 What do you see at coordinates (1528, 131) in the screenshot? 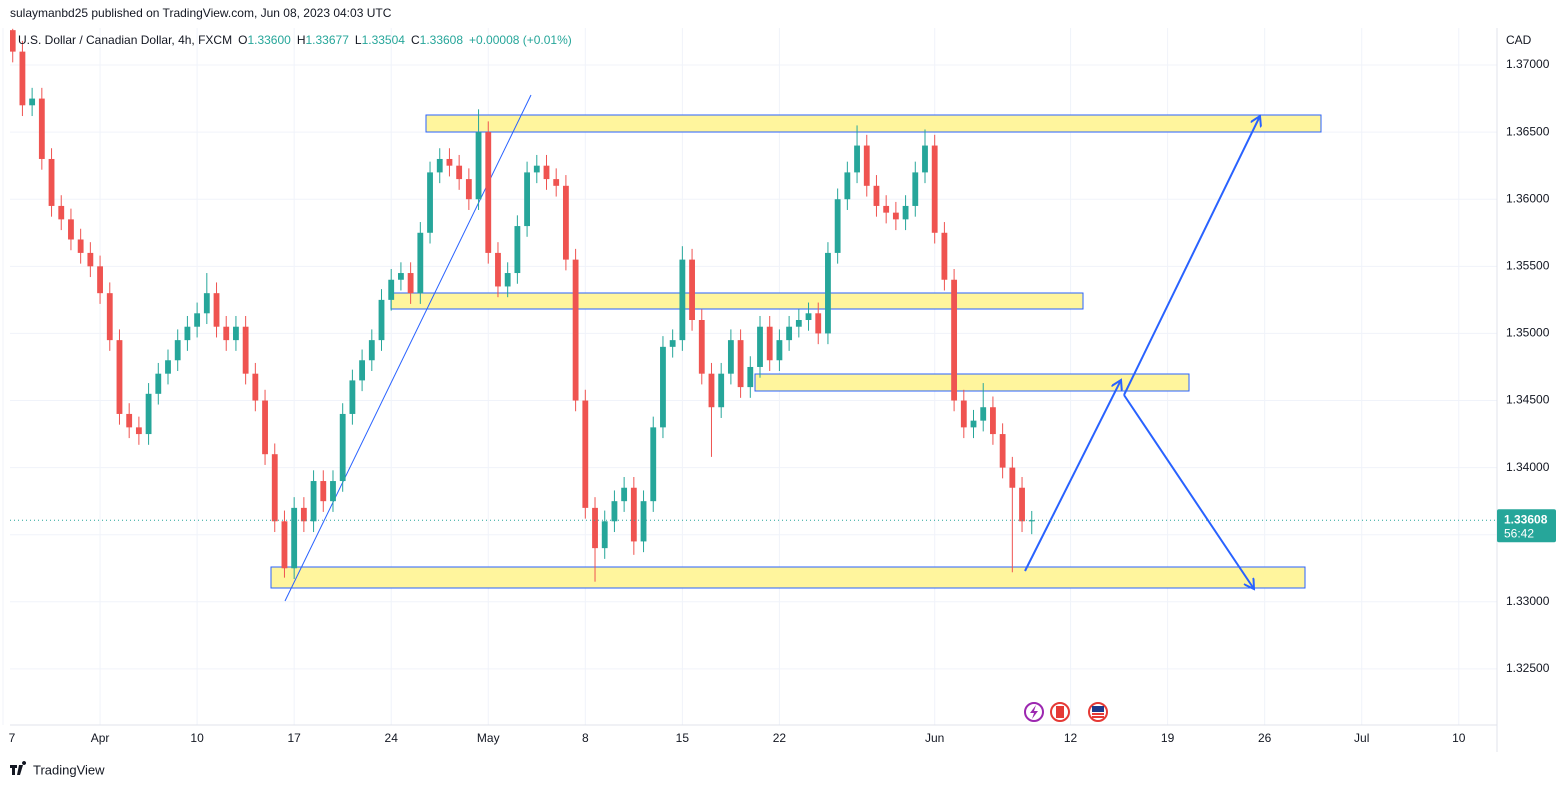
I see `y-tick-label: 1.36500` at bounding box center [1528, 131].